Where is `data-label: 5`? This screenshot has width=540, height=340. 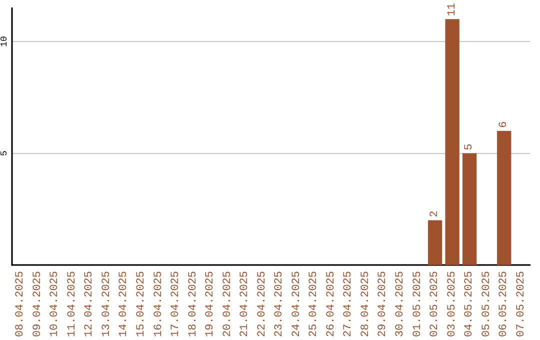
data-label: 5 is located at coordinates (470, 147).